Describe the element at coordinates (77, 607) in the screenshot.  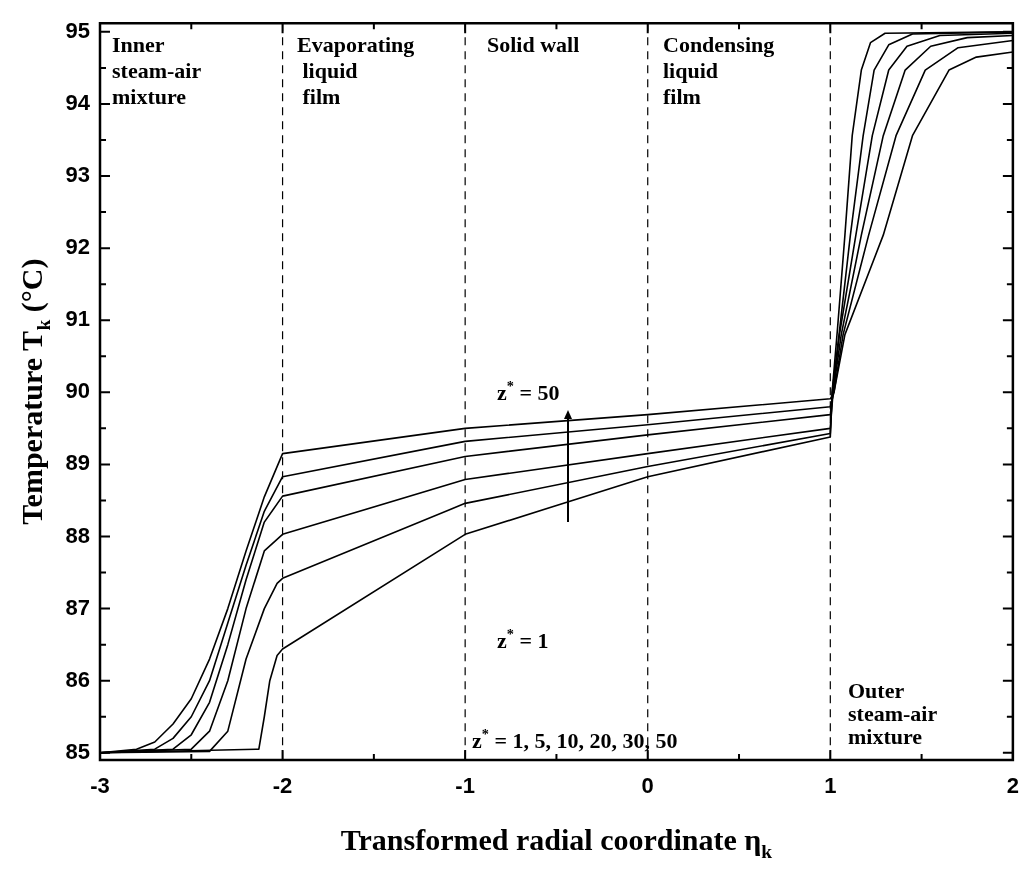
I see `y-tick-label: 87` at that location.